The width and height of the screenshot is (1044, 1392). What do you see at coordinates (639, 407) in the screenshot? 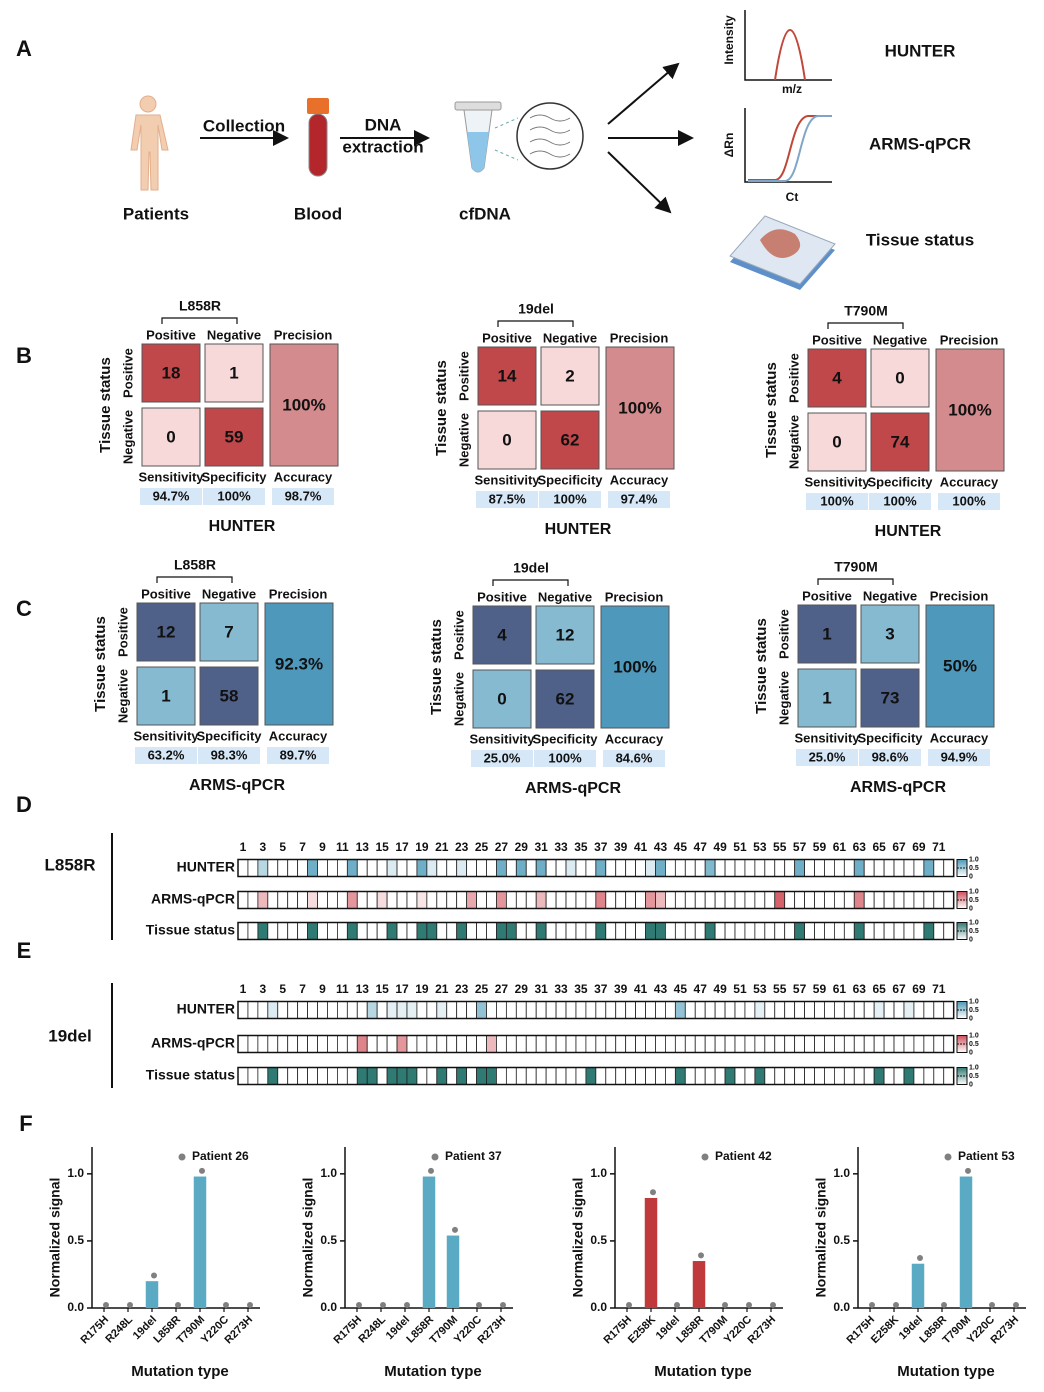
I see `precision-value: 100%` at bounding box center [639, 407].